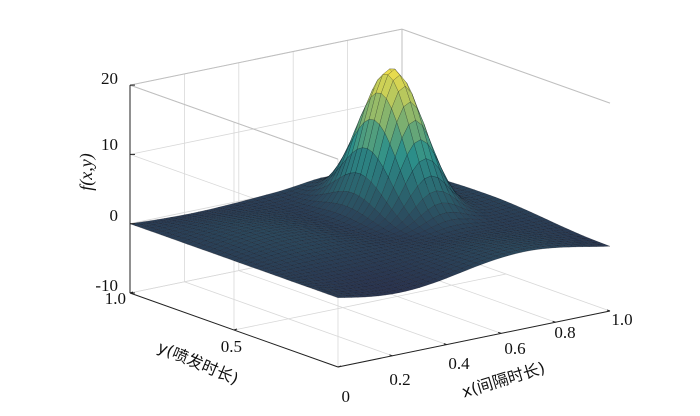 The width and height of the screenshot is (700, 416). What do you see at coordinates (109, 78) in the screenshot?
I see `z-tick-label: 20` at bounding box center [109, 78].